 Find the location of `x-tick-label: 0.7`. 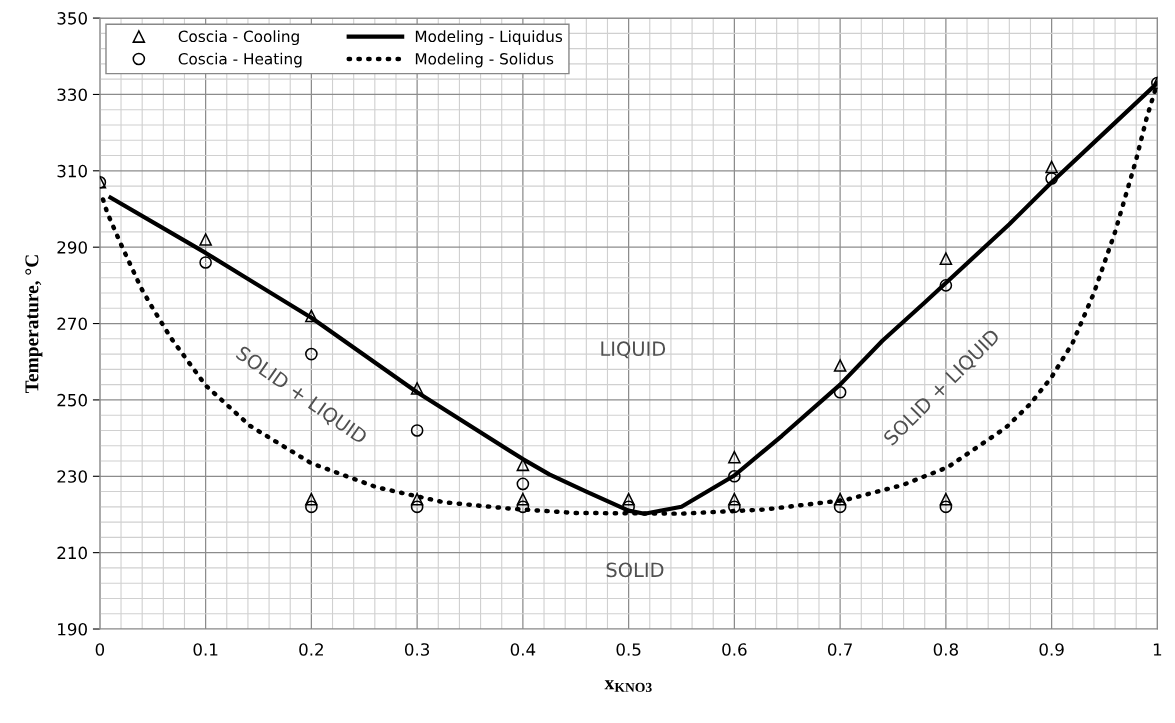

x-tick-label: 0.7 is located at coordinates (839, 649).